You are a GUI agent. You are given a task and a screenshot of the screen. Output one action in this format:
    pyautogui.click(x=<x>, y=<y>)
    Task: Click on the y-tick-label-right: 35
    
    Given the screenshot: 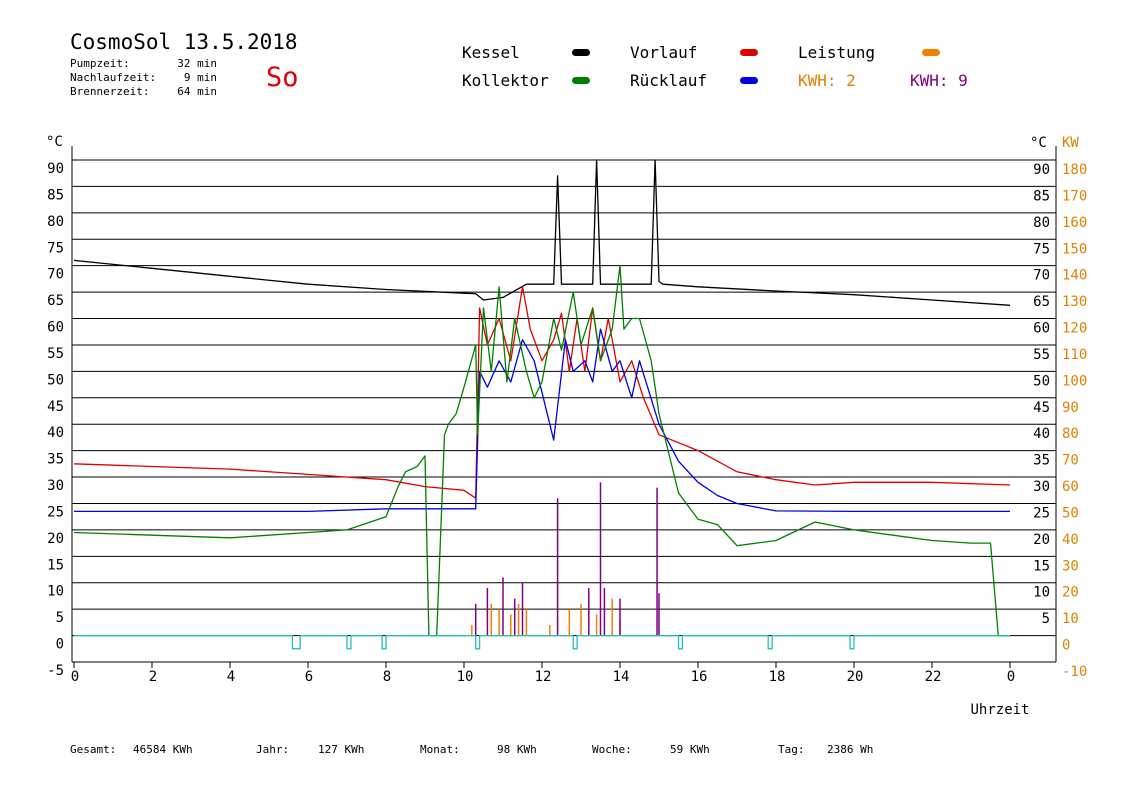 What is the action you would take?
    pyautogui.click(x=1041, y=461)
    